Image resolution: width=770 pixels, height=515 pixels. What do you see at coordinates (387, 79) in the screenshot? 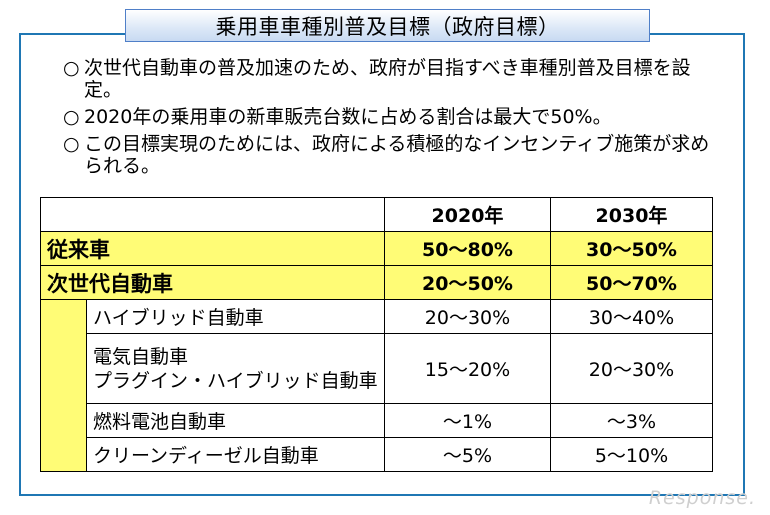
I see `bullet-text: 次世代自動車の普及加速のため、政府が目指すべき車種別普及目標を設定。` at bounding box center [387, 79].